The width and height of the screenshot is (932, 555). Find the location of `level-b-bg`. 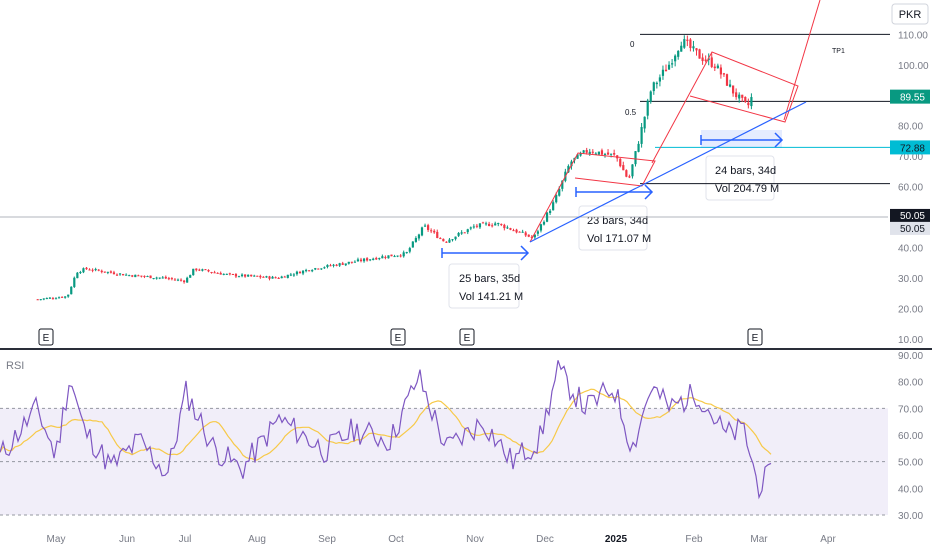

level-b-bg is located at coordinates (910, 215).